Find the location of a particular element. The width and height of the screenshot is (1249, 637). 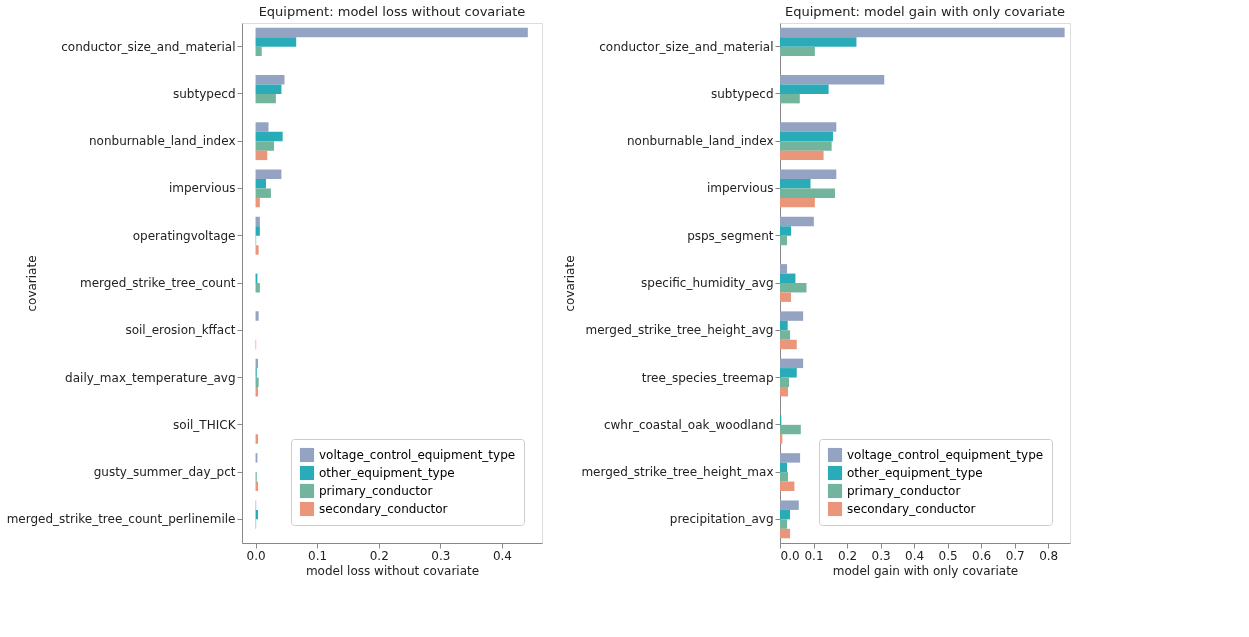

x-tick-label: 0.1 is located at coordinates (318, 555).